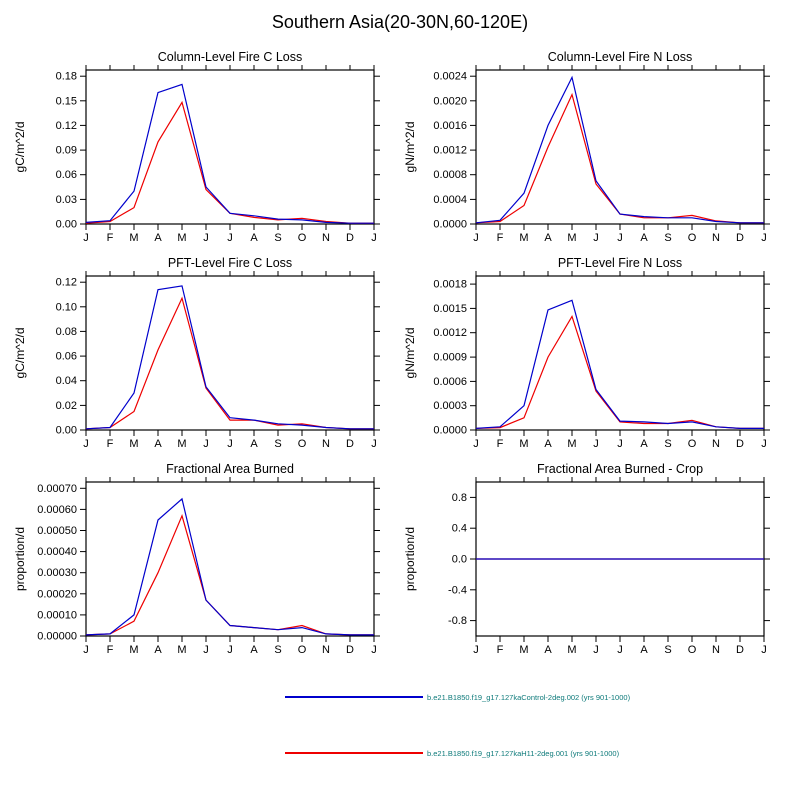 This screenshot has height=800, width=800. Describe the element at coordinates (354, 697) in the screenshot. I see `legend-line-blue-icon` at that location.